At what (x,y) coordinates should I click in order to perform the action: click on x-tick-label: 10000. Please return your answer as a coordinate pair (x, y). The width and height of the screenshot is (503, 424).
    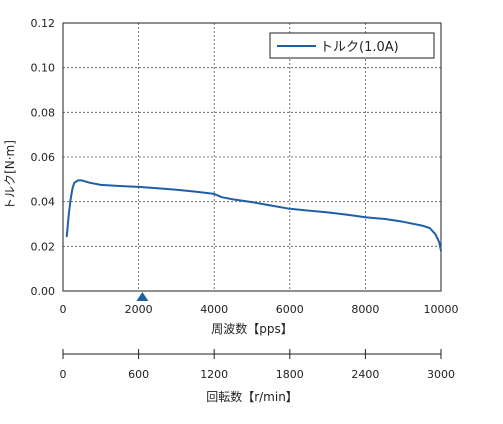
    Looking at the image, I should click on (441, 309).